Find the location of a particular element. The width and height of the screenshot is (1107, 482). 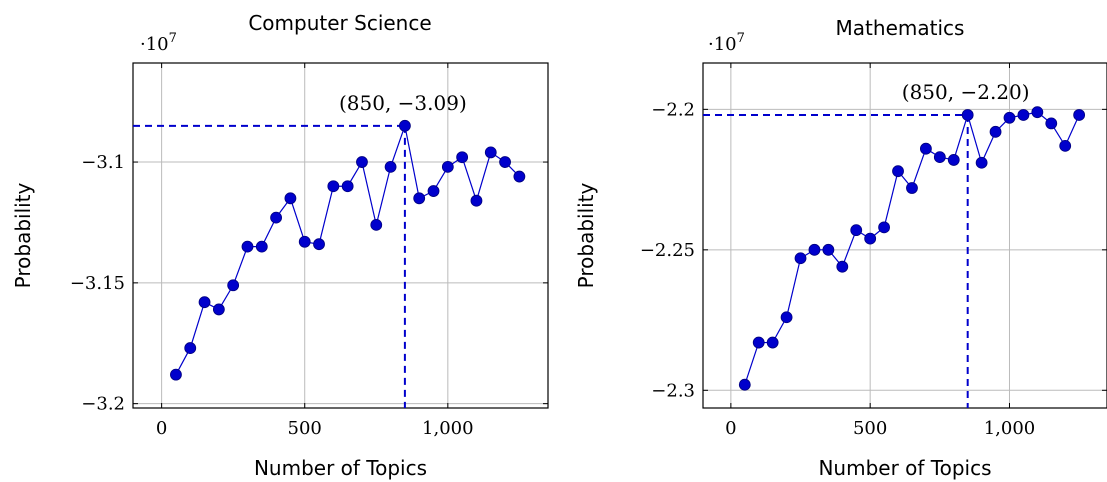

y-tick-label: −2.2 is located at coordinates (673, 109).